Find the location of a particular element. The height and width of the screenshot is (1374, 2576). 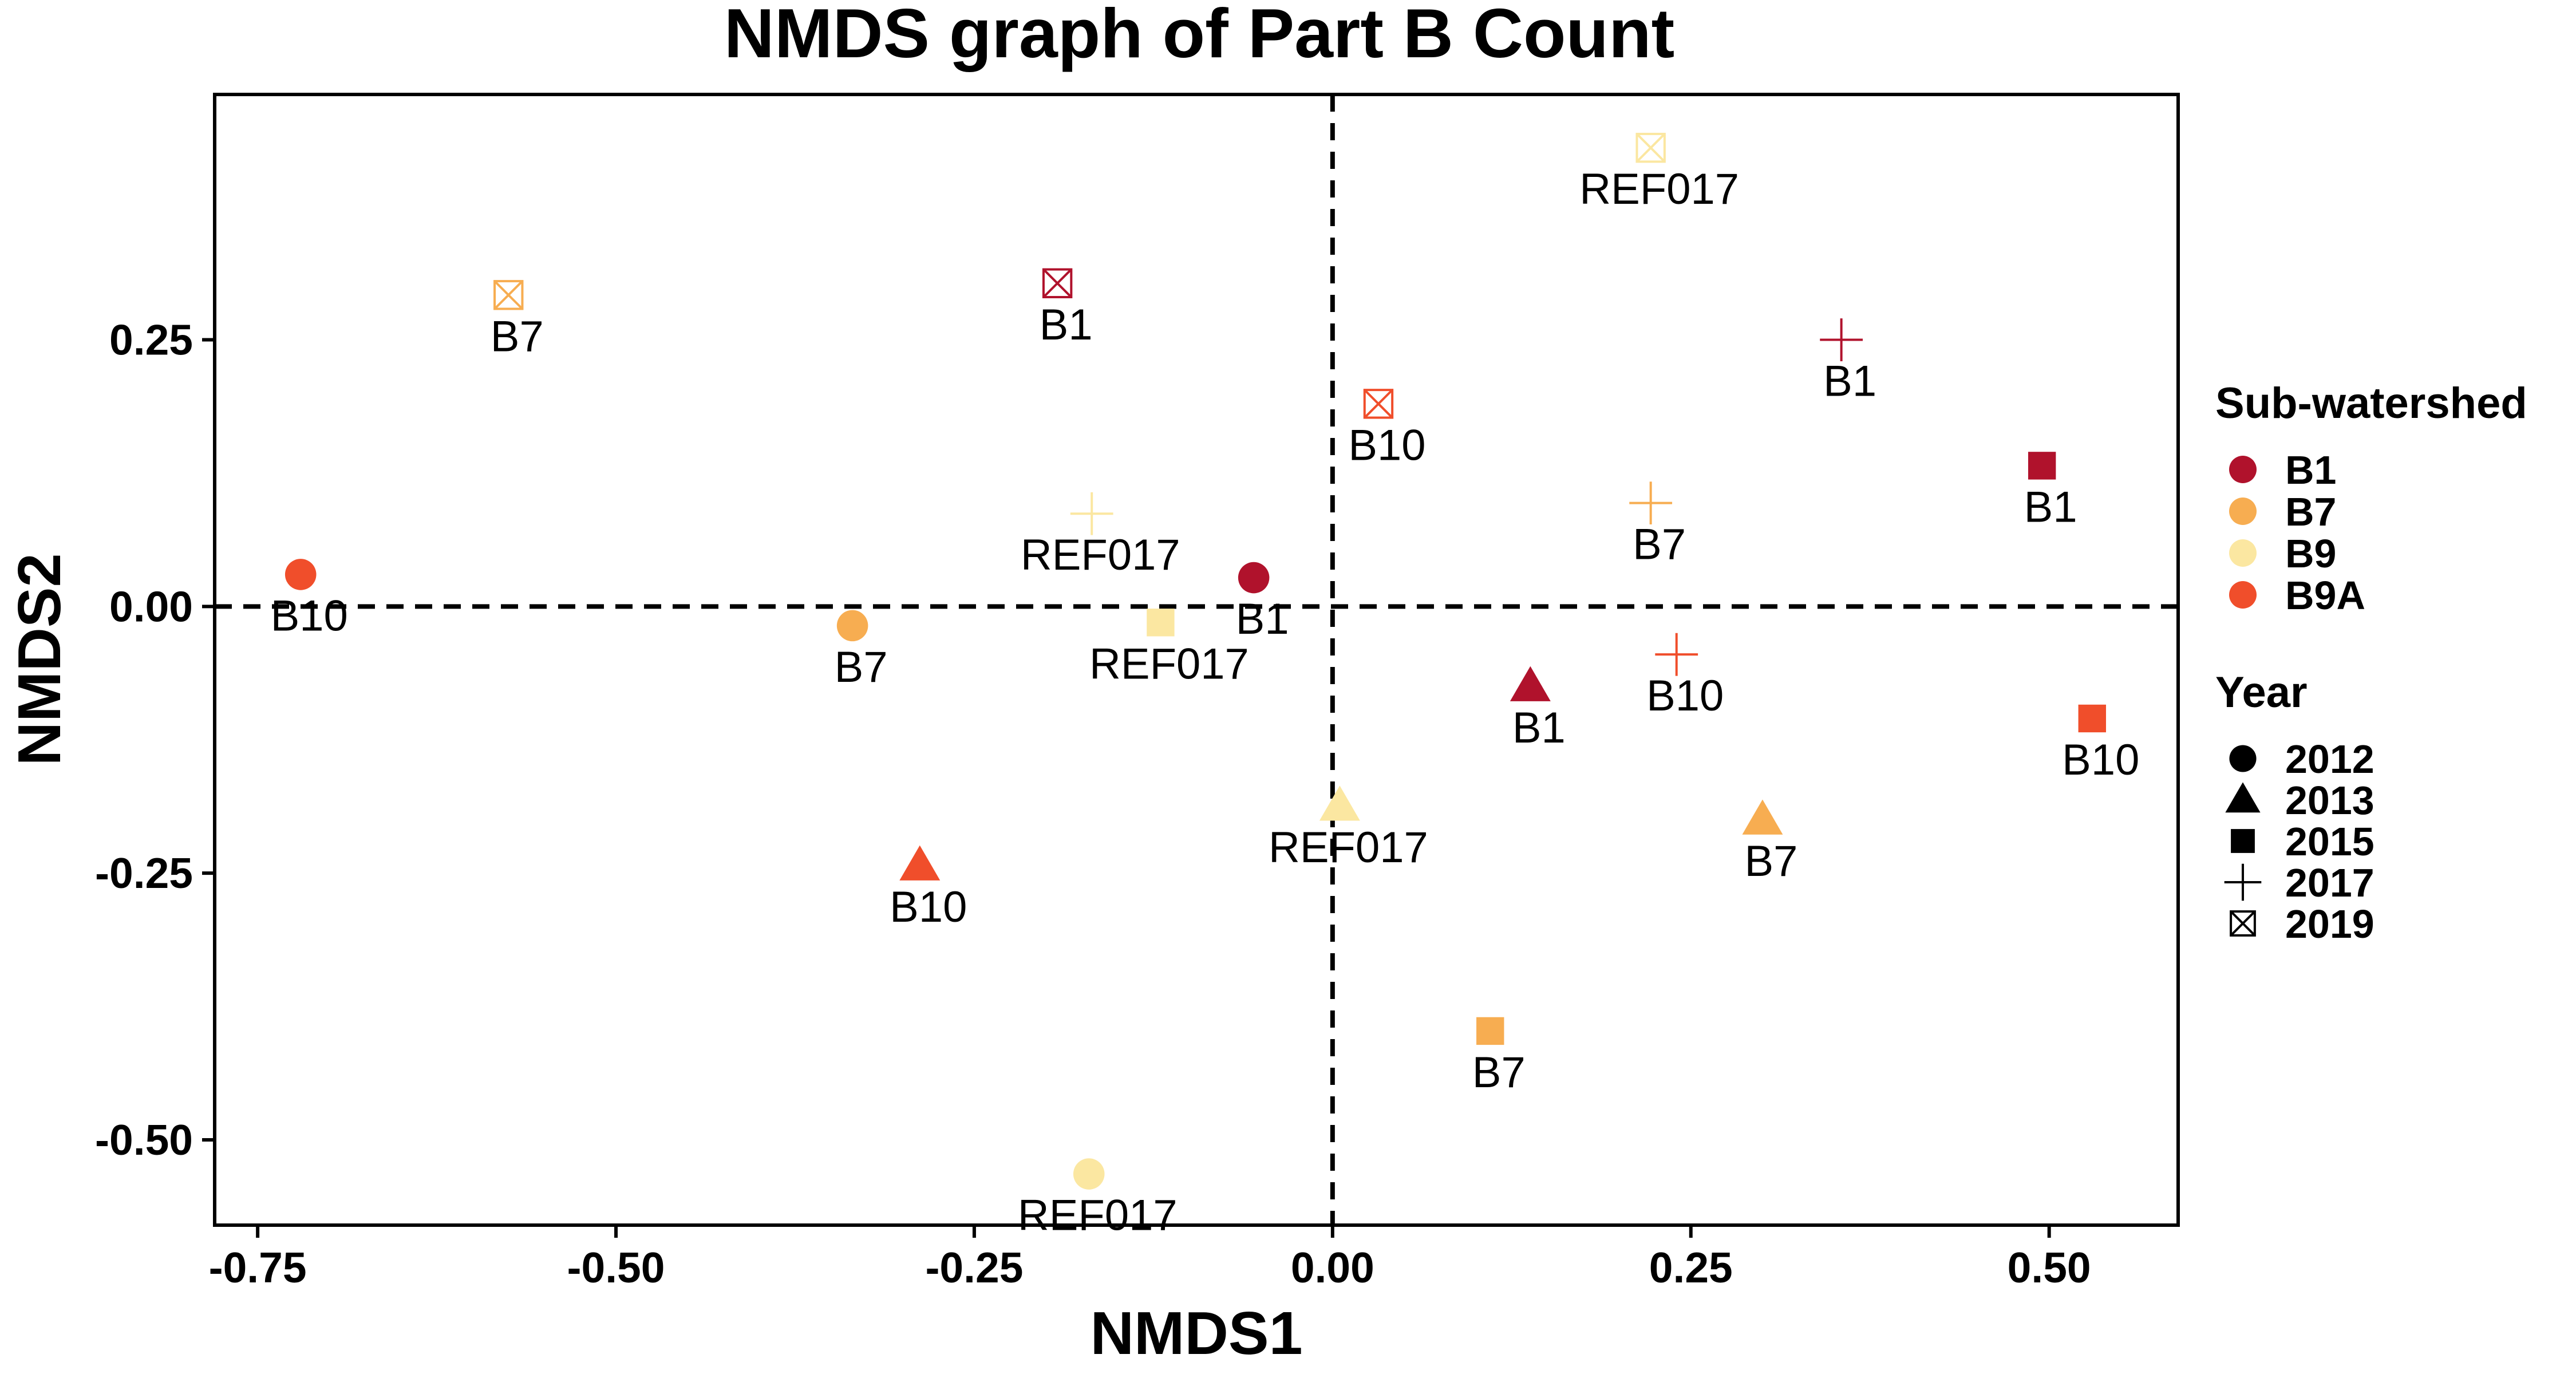

legend-color-title: Sub-watershed is located at coordinates (2371, 404).